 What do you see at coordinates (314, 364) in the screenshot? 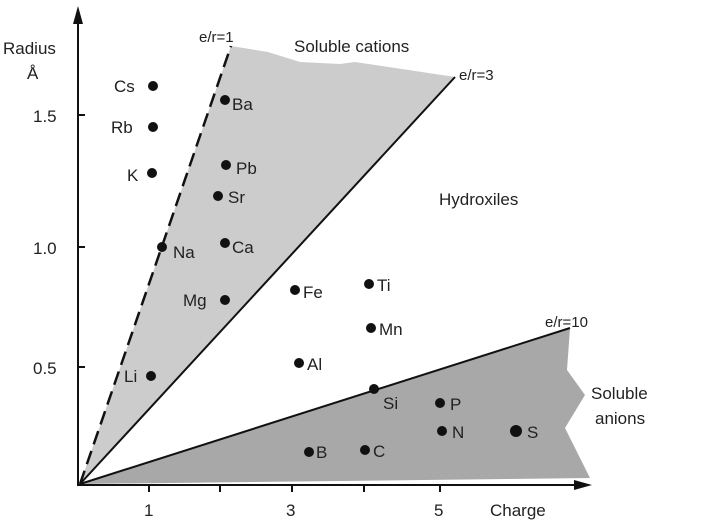
I see `point-label: Al` at bounding box center [314, 364].